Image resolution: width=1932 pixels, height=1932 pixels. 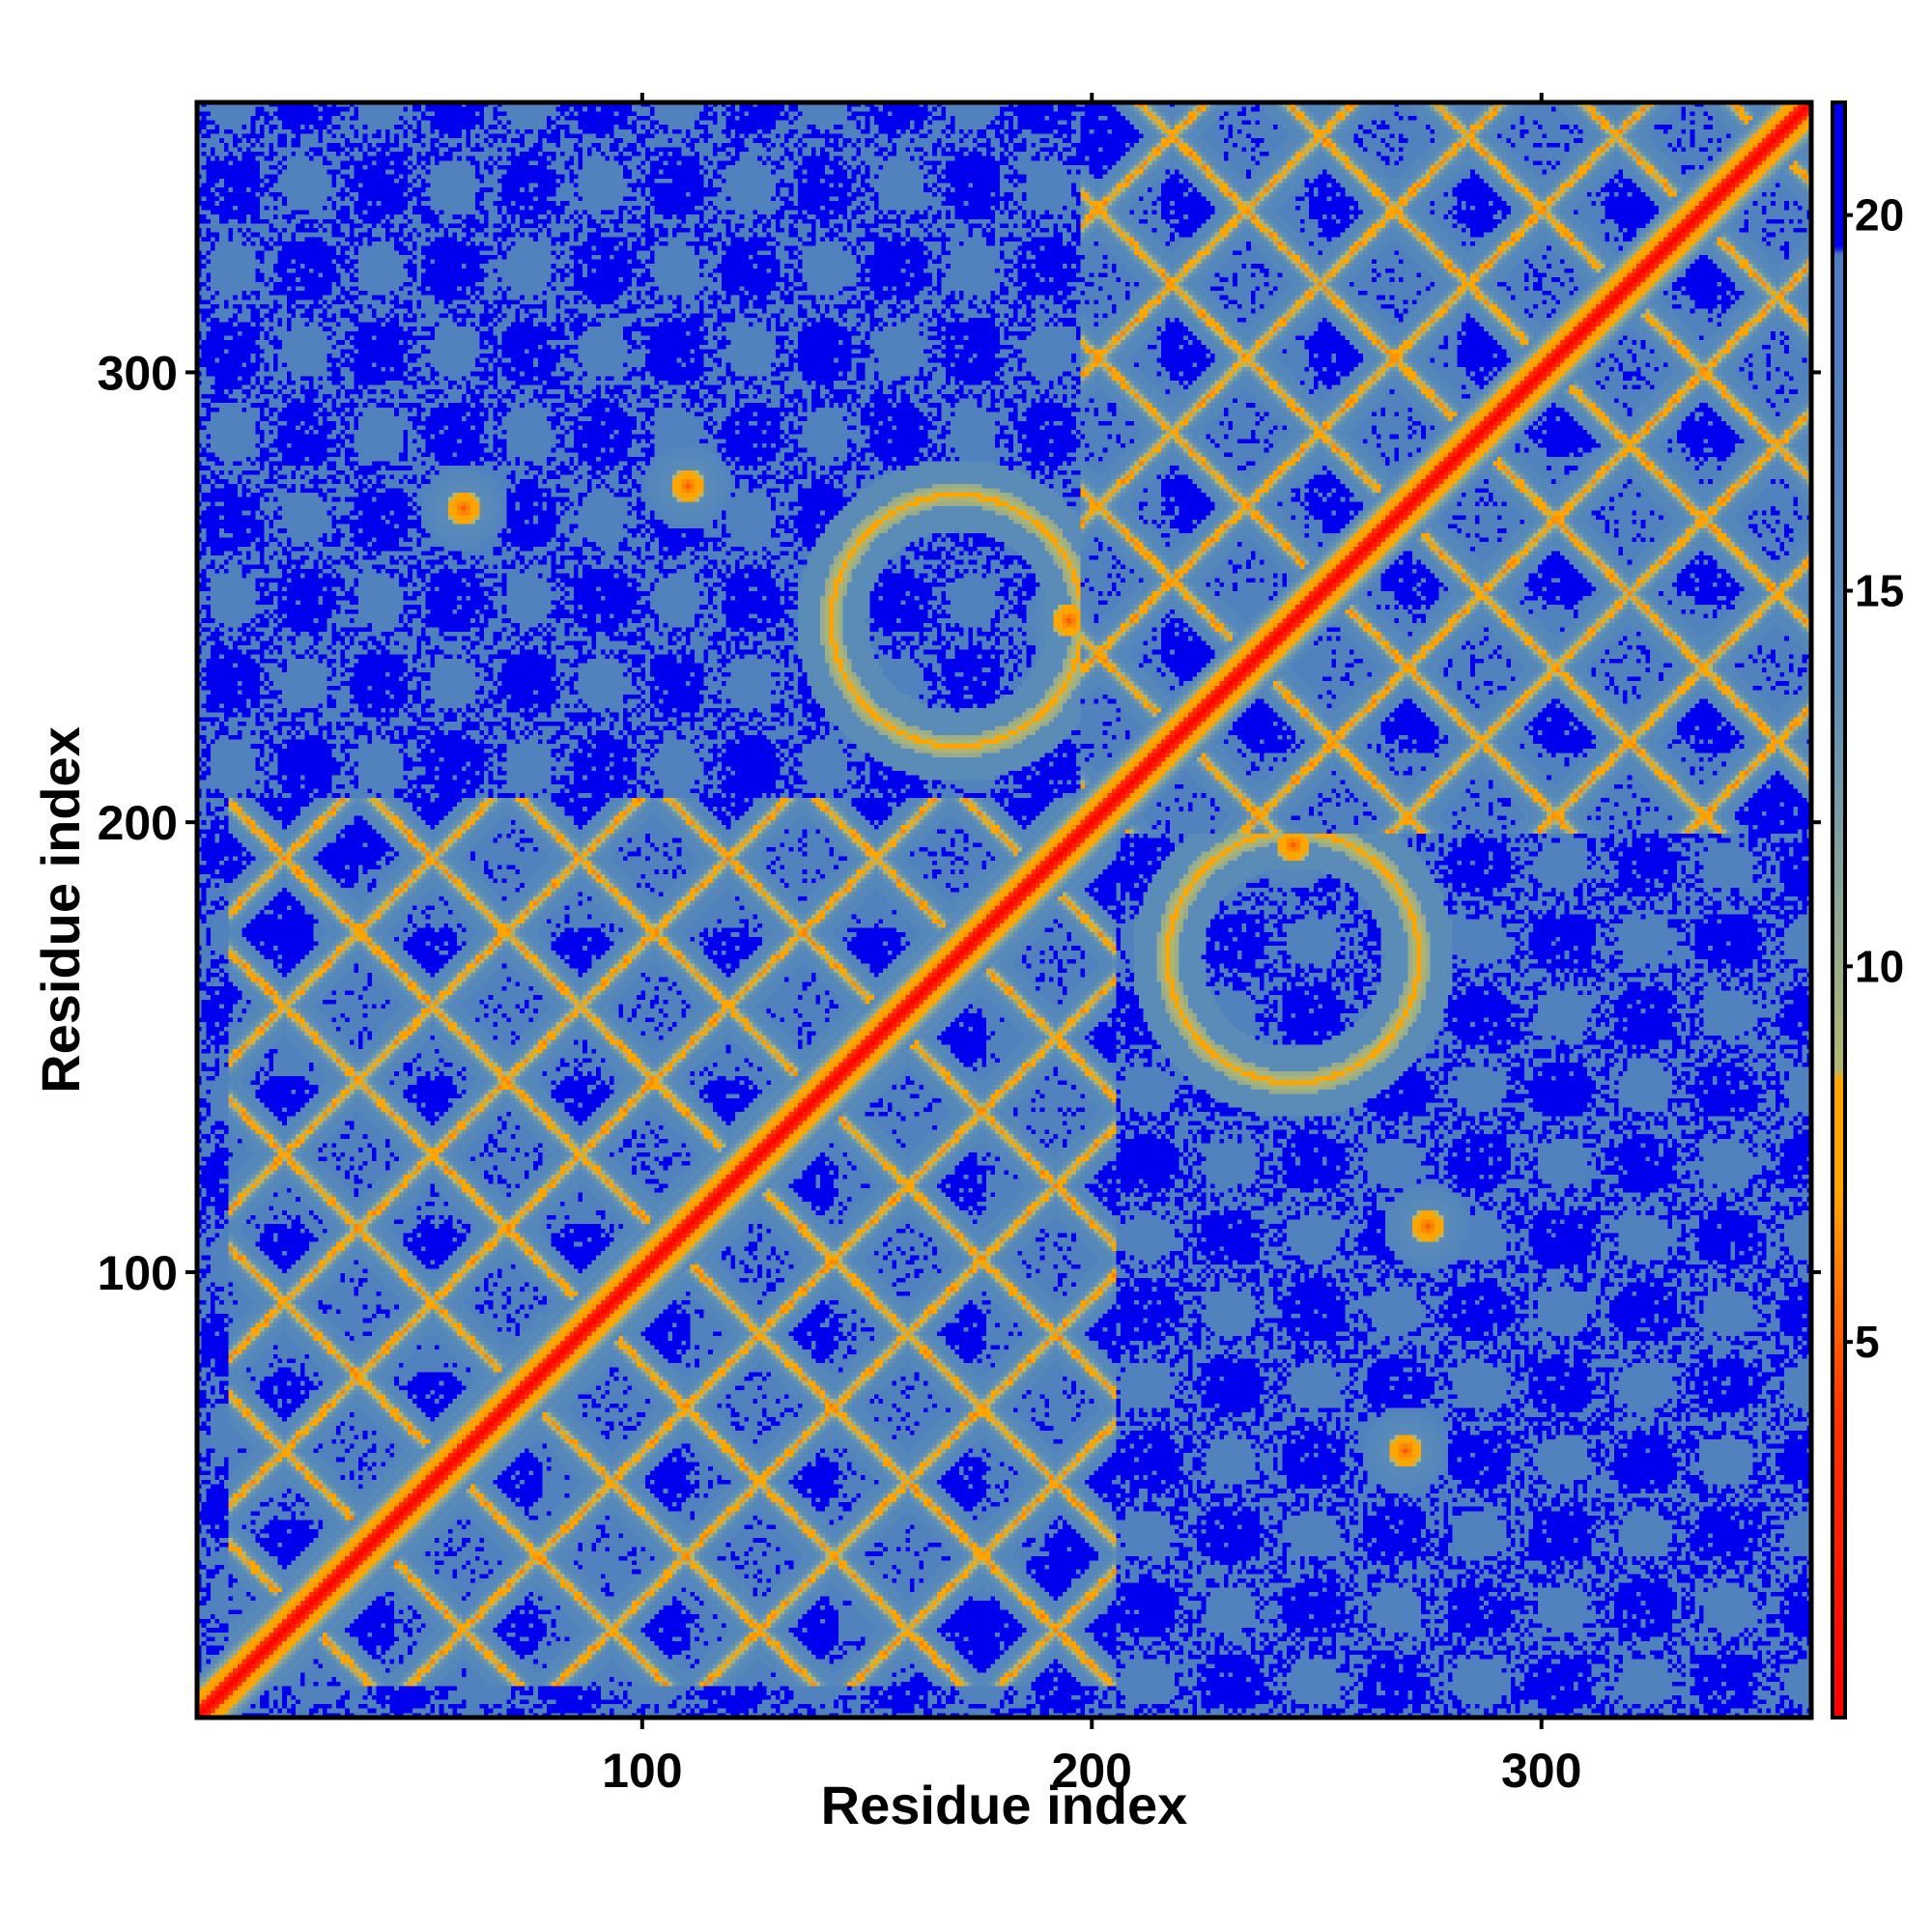 I want to click on colorbar-tick-label: 10, so click(x=1879, y=966).